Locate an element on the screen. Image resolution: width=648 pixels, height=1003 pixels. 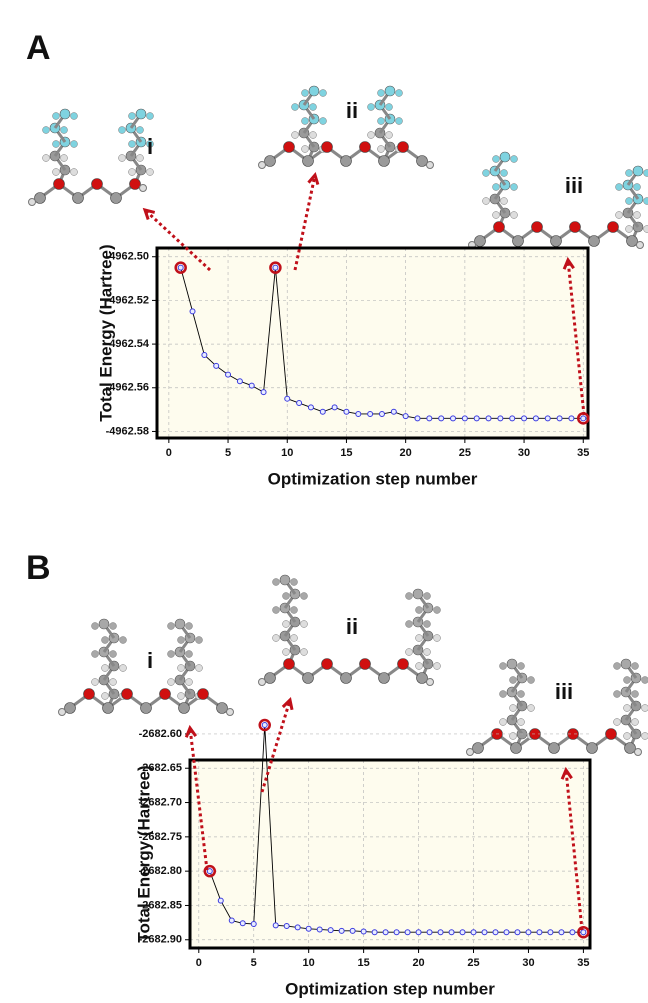
x-axis-title: Optimization step number is located at coordinates (390, 988).